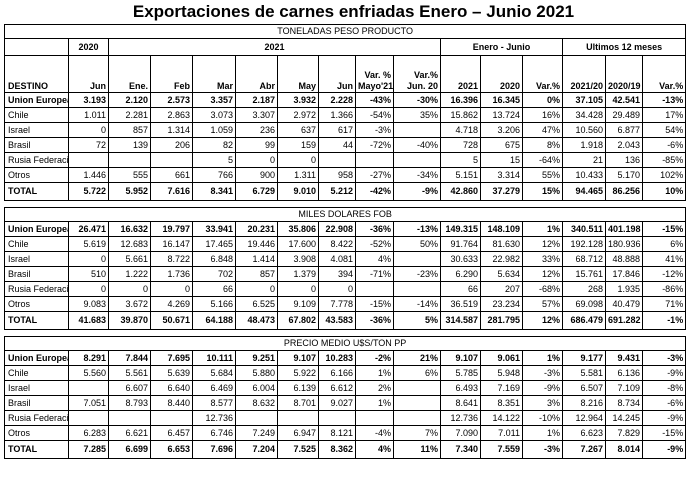 This screenshot has height=495, width=687. Describe the element at coordinates (417, 115) in the screenshot. I see `cell: 35%` at that location.